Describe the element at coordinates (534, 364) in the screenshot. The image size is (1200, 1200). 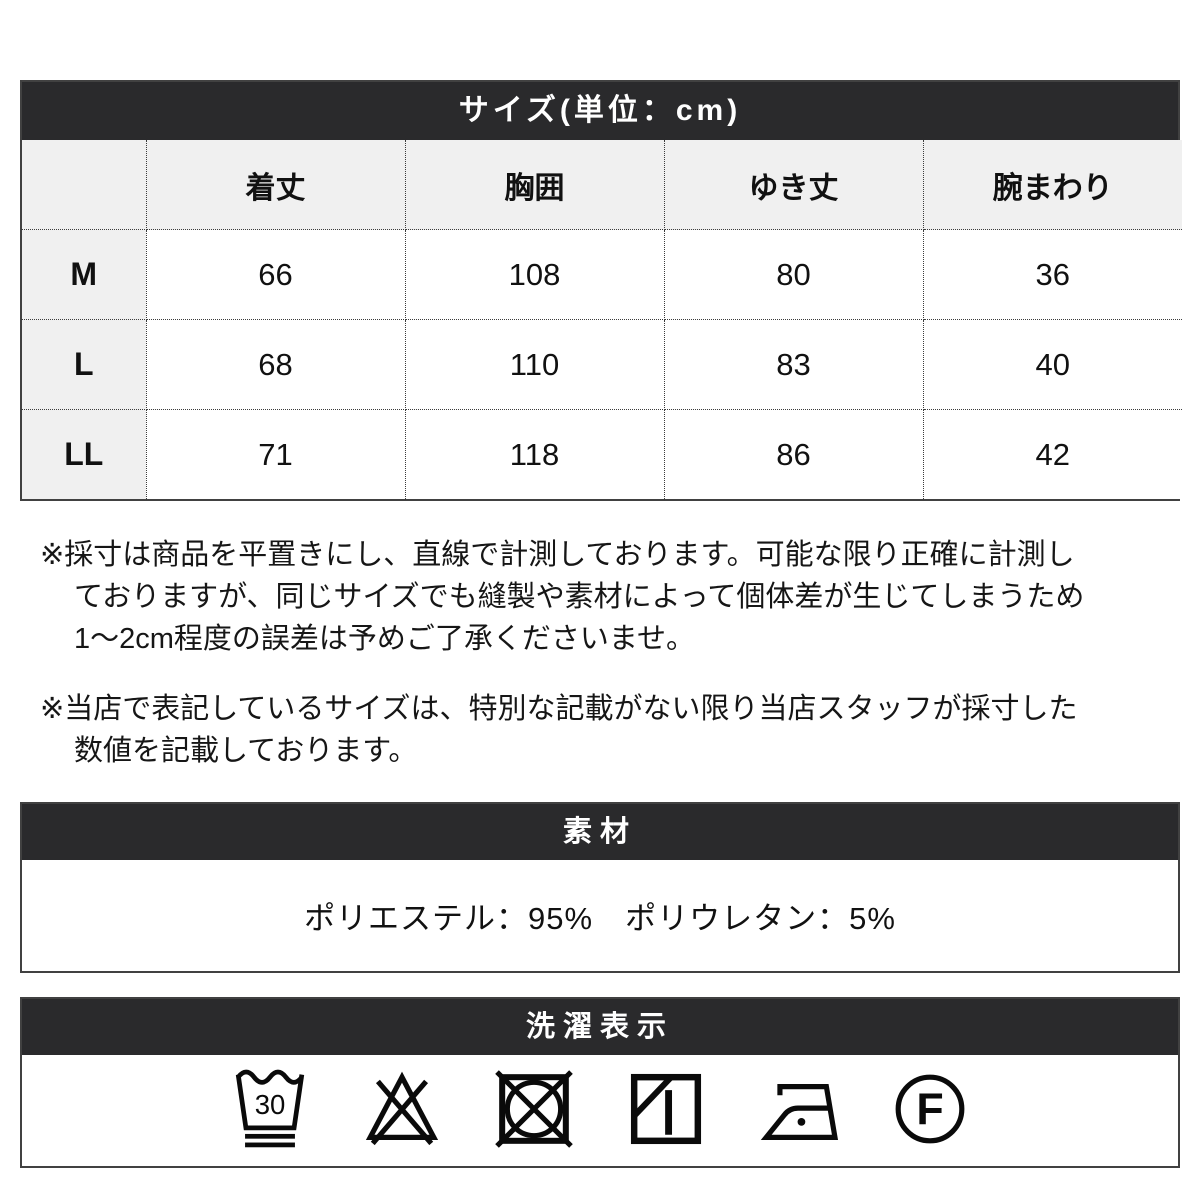
I see `value-cell: 110` at that location.